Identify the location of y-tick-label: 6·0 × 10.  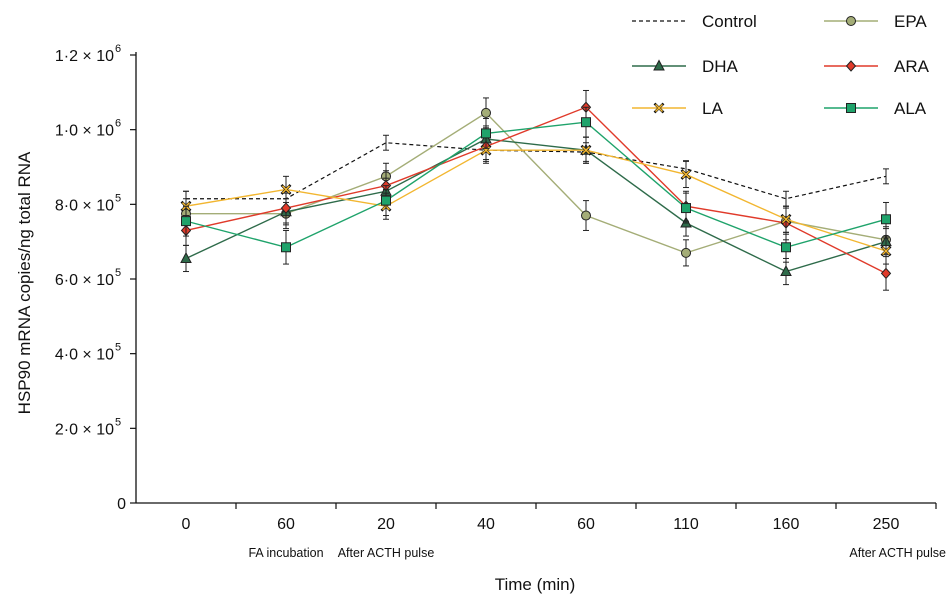
(84, 280).